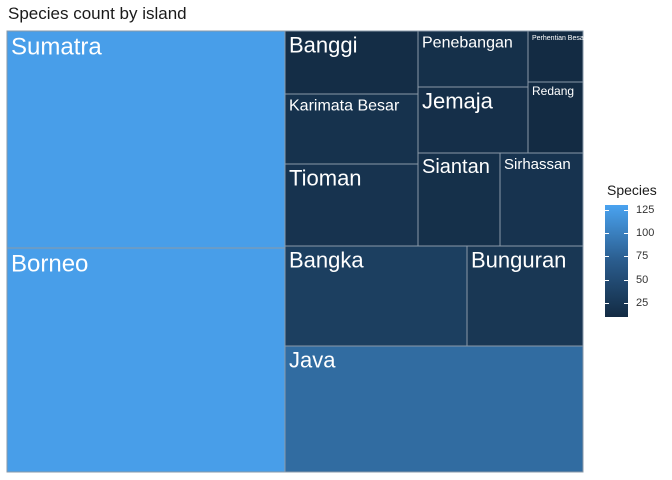 The width and height of the screenshot is (672, 480). I want to click on tile-label-karimata-besar: Karimata Besar, so click(344, 106).